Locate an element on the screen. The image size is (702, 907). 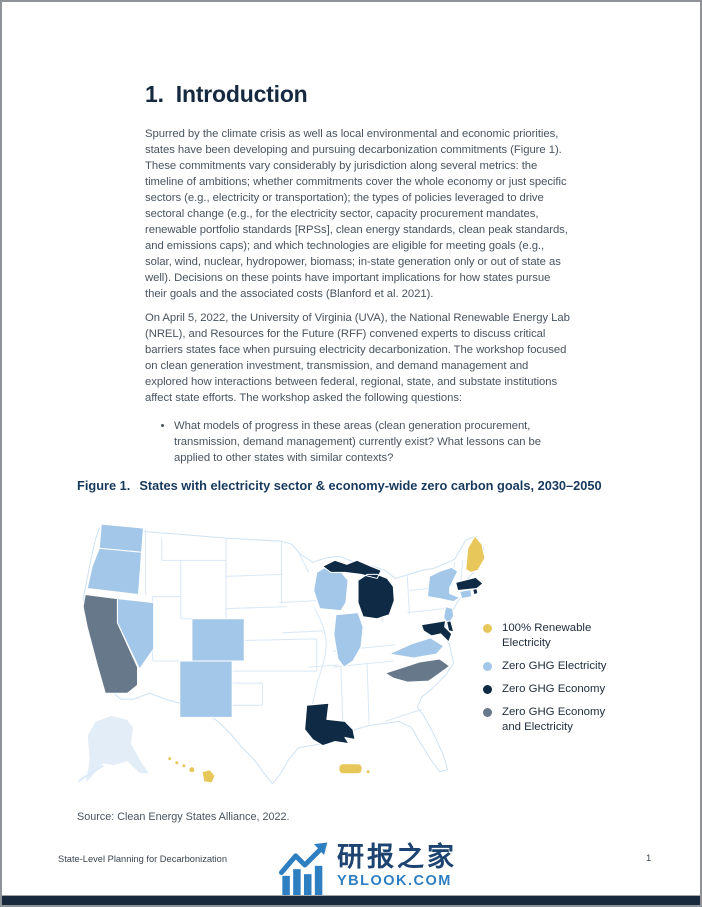
legend-label: Zero GHG Economy is located at coordinates (554, 689).